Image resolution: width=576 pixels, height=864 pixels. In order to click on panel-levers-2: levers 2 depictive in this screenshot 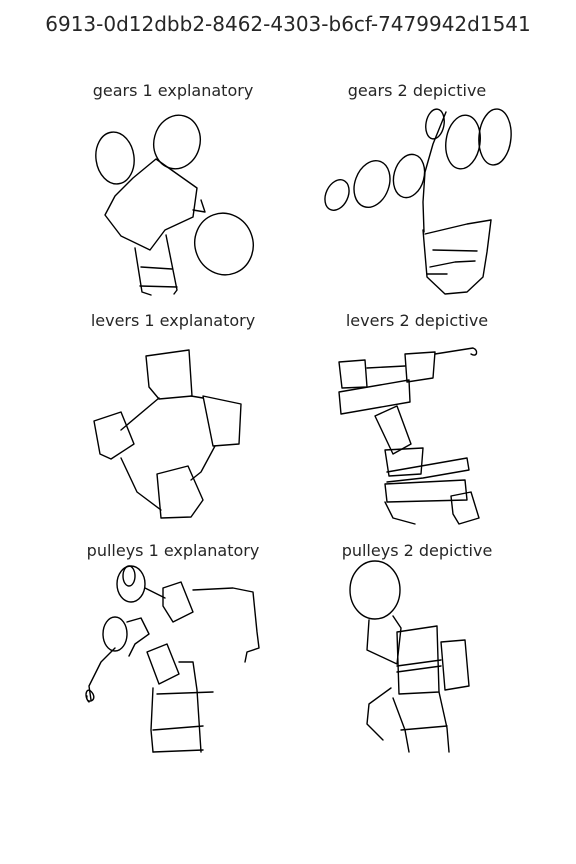, I will do `click(417, 422)`.